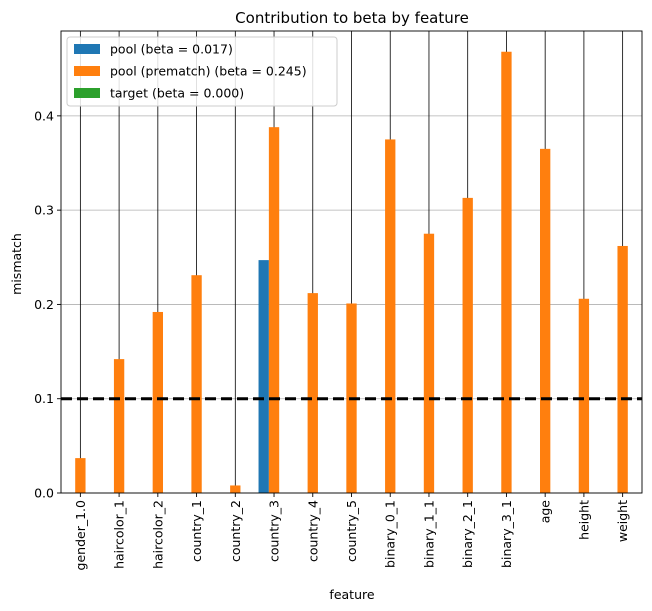  I want to click on x-tick-label: country_1, so click(196, 531).